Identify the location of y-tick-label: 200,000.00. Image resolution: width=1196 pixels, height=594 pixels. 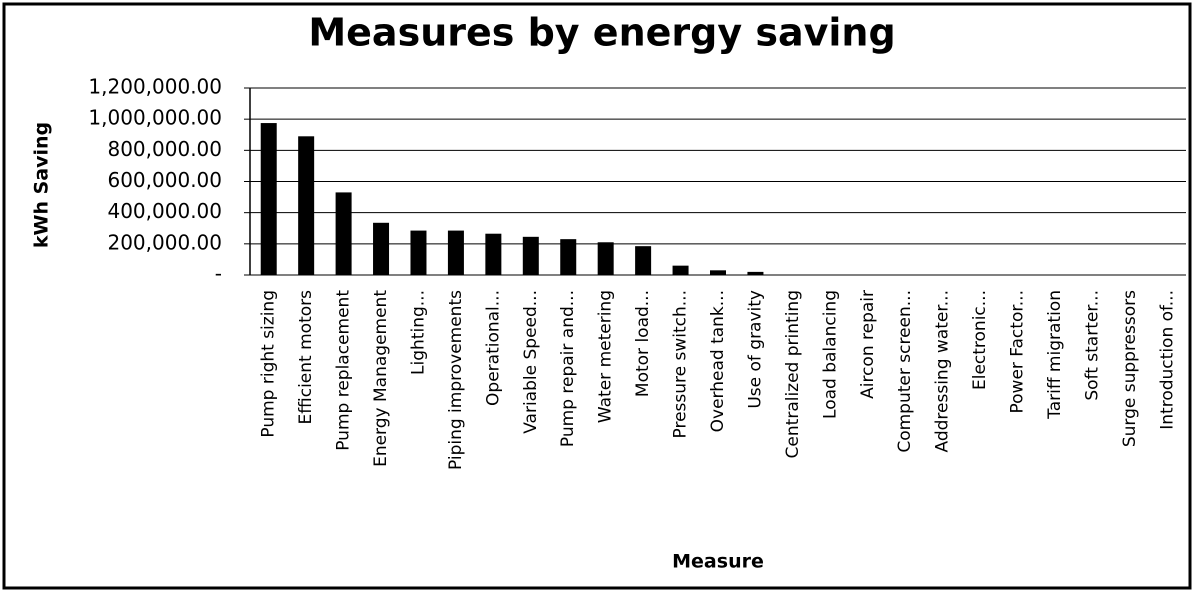
(164, 242).